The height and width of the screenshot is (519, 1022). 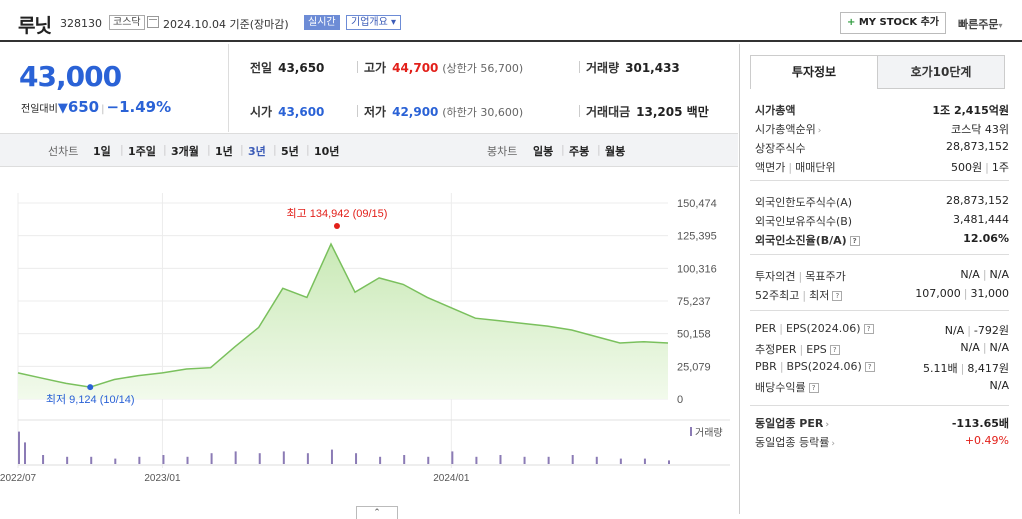 What do you see at coordinates (579, 151) in the screenshot?
I see `candle-weekly: 주봉` at bounding box center [579, 151].